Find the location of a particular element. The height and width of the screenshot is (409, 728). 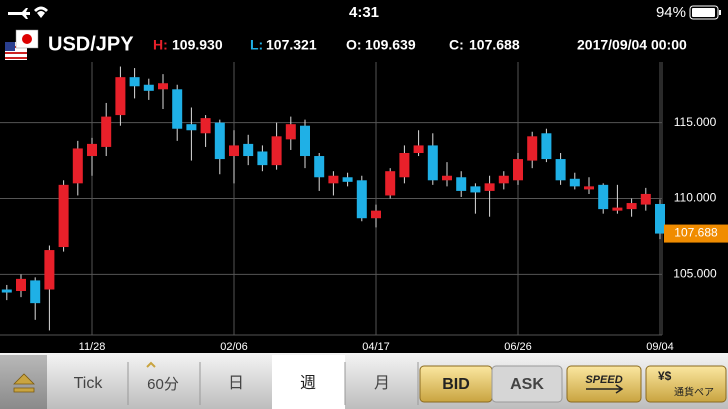

low-value: 107.321 is located at coordinates (291, 45).